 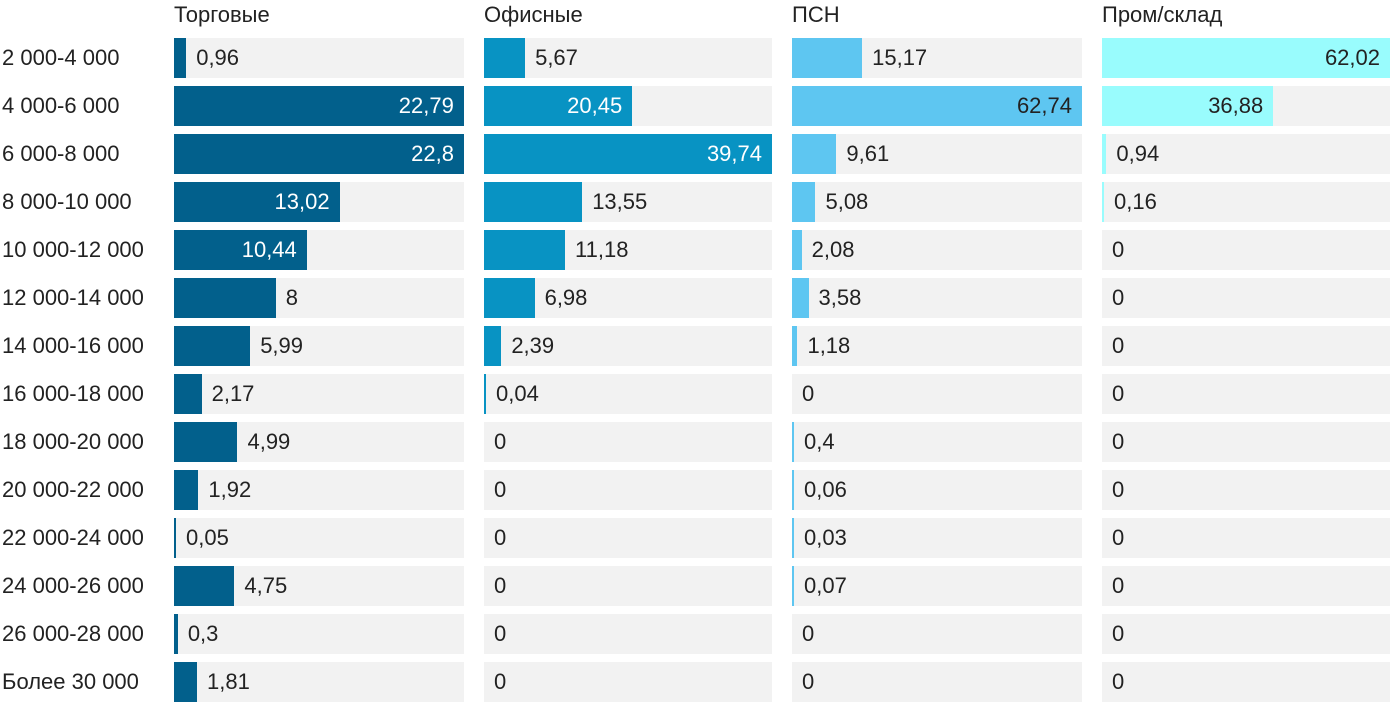 What do you see at coordinates (816, 14) in the screenshot?
I see `column-title: ПСН` at bounding box center [816, 14].